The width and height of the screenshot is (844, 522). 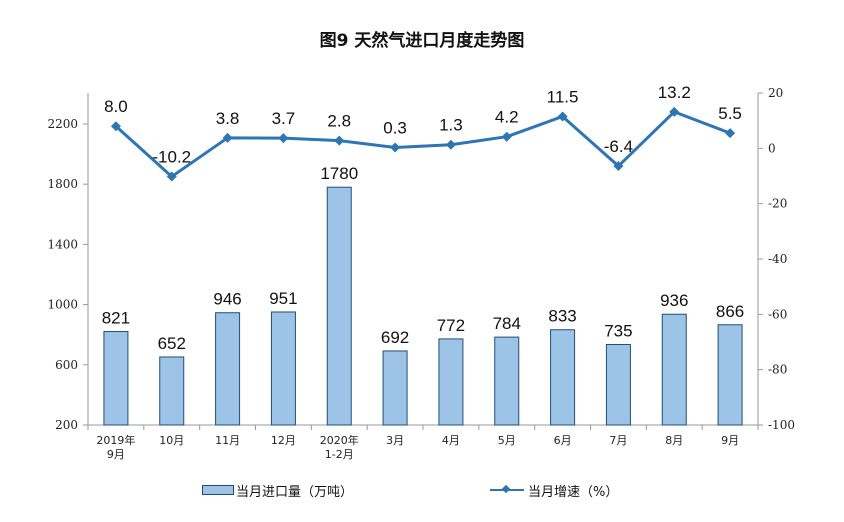 I want to click on legend-line-label: 当月增速（%）, so click(x=573, y=492).